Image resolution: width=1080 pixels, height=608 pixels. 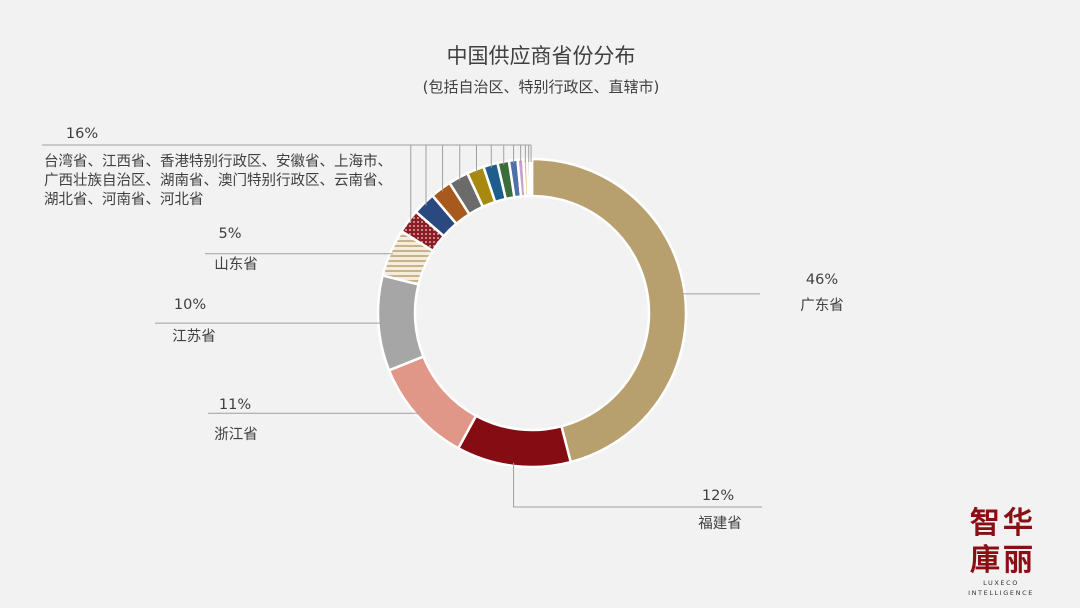 What do you see at coordinates (1018, 523) in the screenshot?
I see `logo-char-2: 华` at bounding box center [1018, 523].